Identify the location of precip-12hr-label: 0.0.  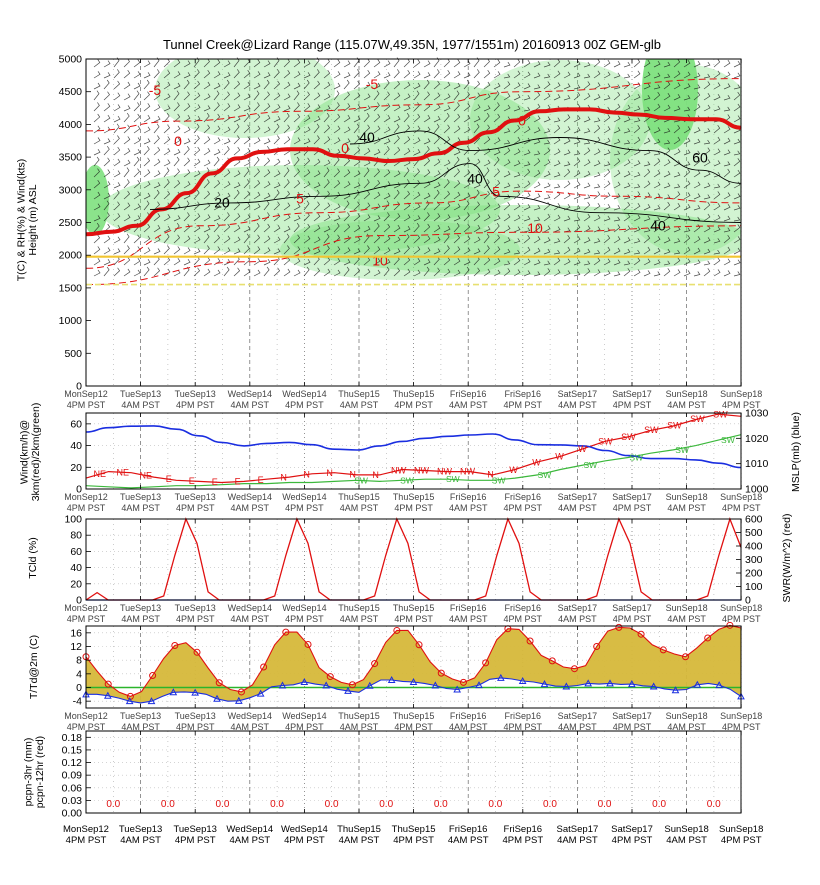
(113, 804).